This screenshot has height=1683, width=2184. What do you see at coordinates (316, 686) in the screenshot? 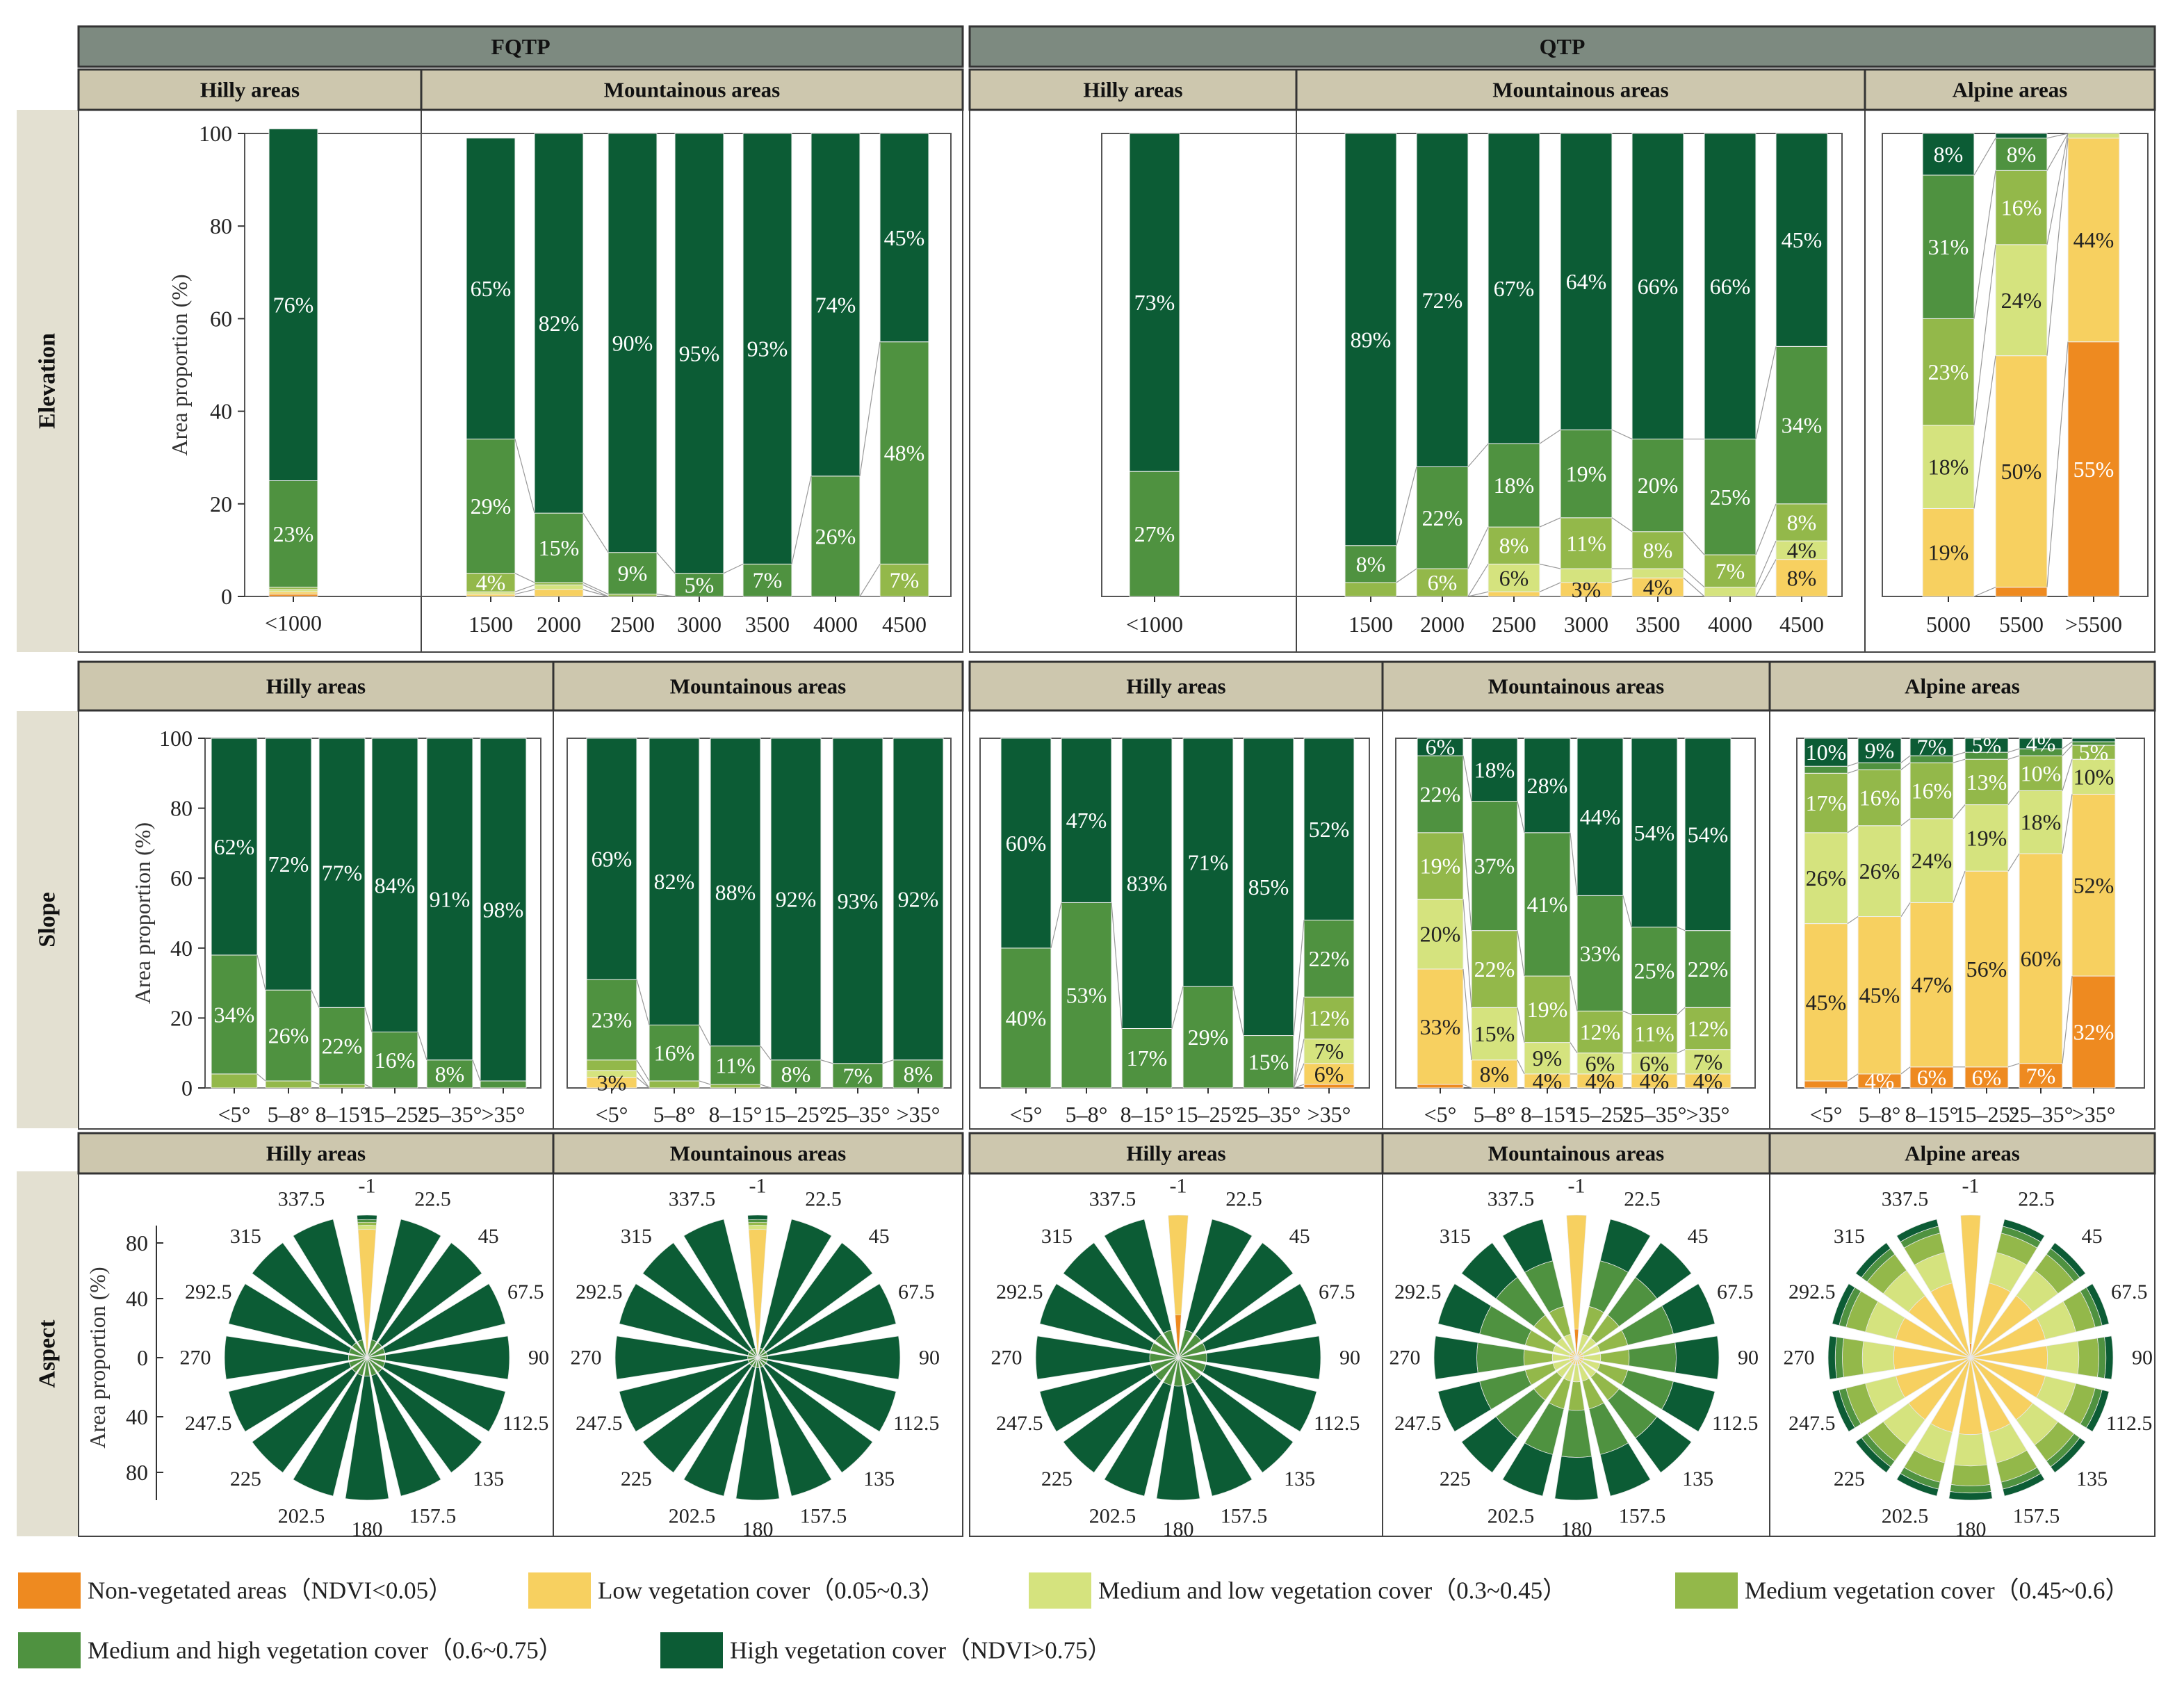
I see `subhdr-slope-fqtp-hilly: Hilly areas` at bounding box center [316, 686].